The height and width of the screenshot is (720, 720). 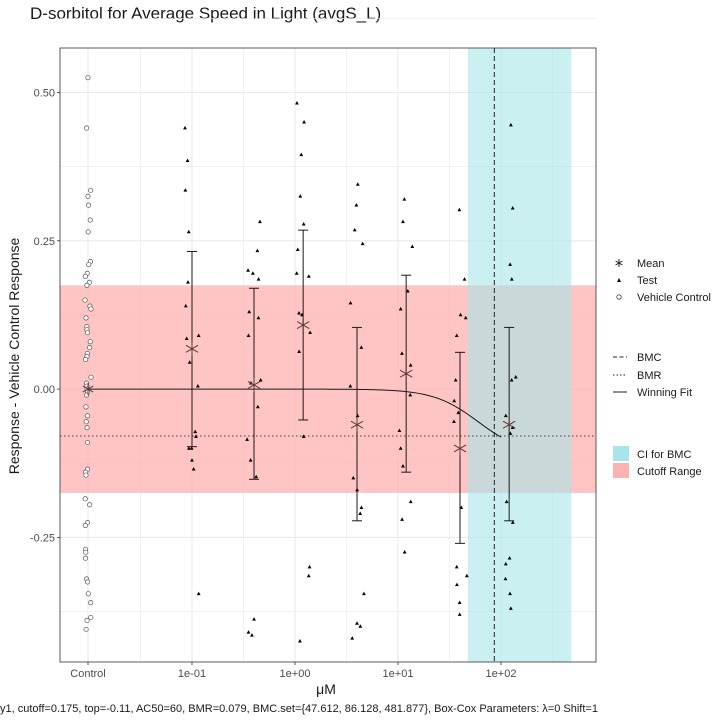 I want to click on ci-for-bmc-band, so click(x=519, y=355).